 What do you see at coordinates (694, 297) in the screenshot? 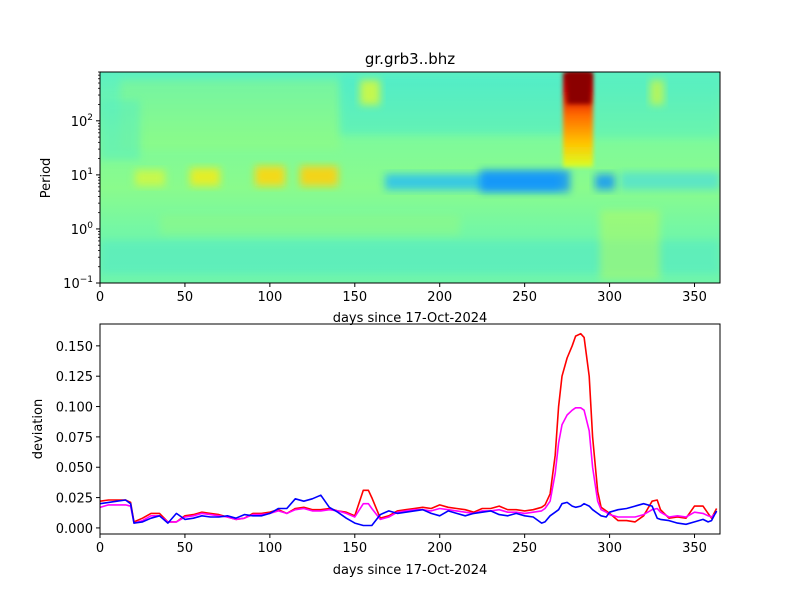
I see `spectrogram-xtick-label: 350` at bounding box center [694, 297].